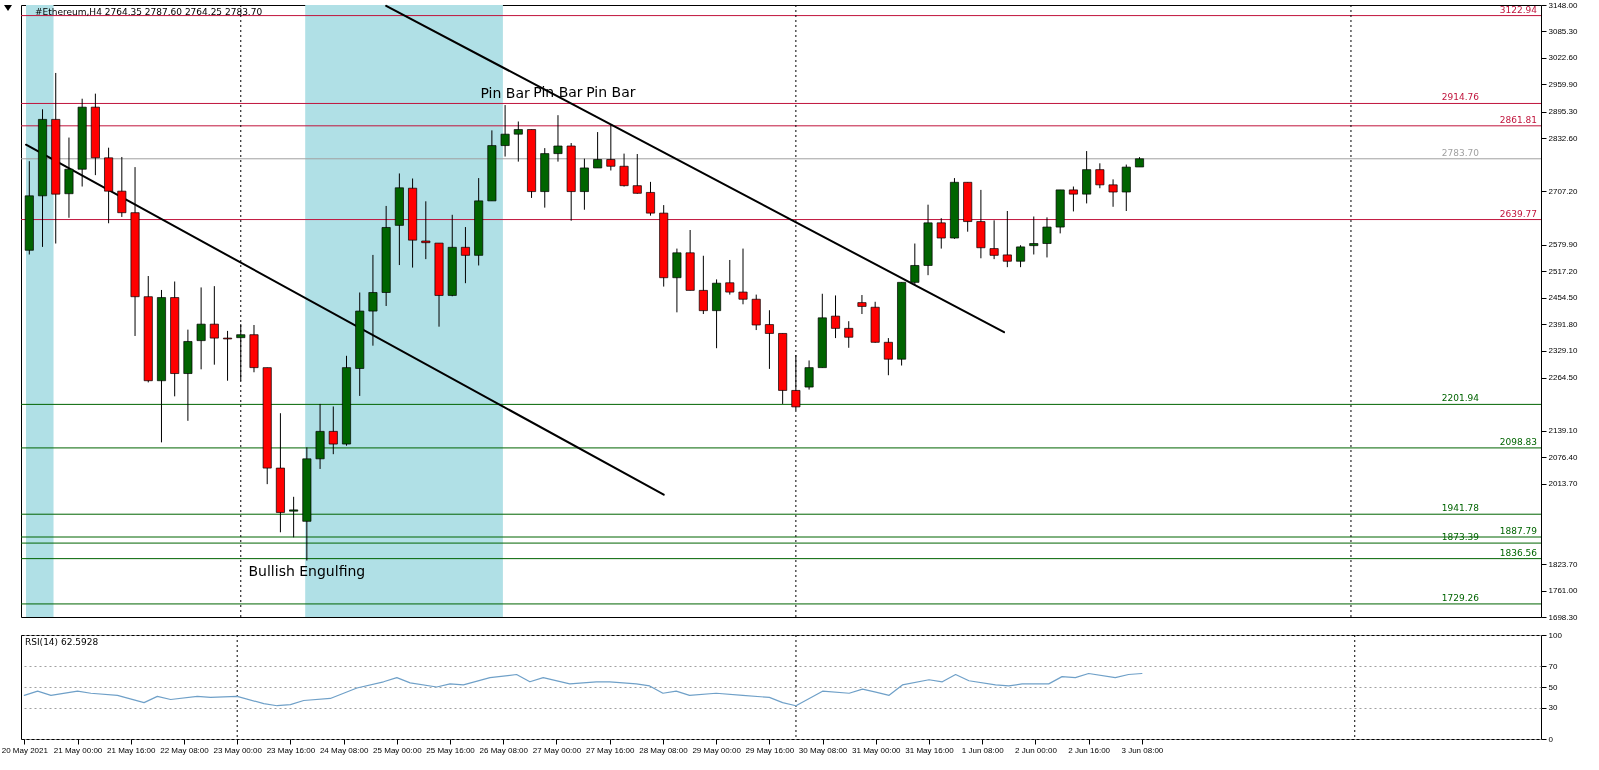 This screenshot has height=770, width=1599. I want to click on x-tick-label: 31 May 00:00, so click(877, 750).